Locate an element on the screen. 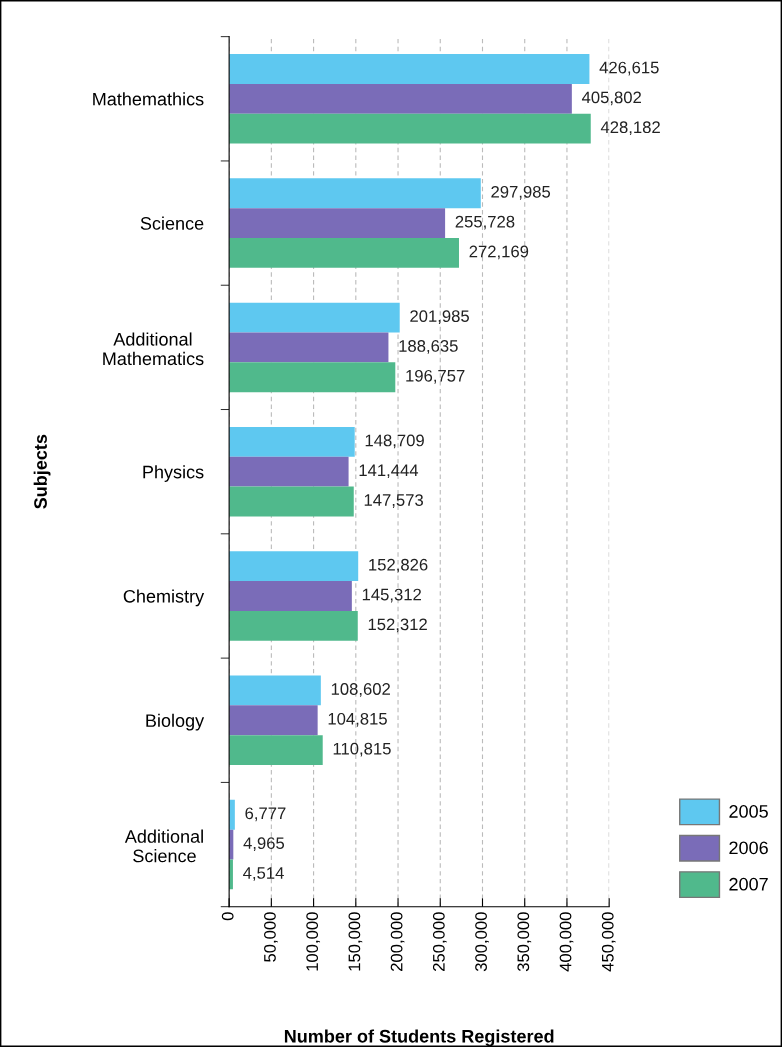 This screenshot has height=1047, width=782. data-label: 6,777 is located at coordinates (265, 814).